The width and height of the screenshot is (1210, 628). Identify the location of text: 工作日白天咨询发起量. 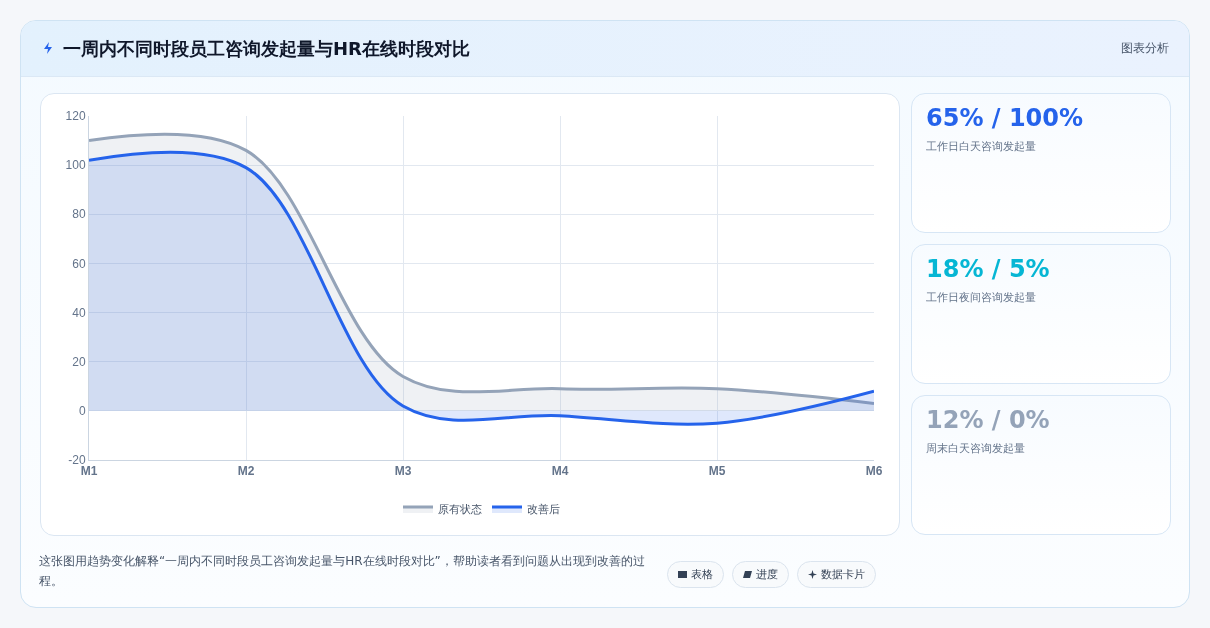
(981, 146).